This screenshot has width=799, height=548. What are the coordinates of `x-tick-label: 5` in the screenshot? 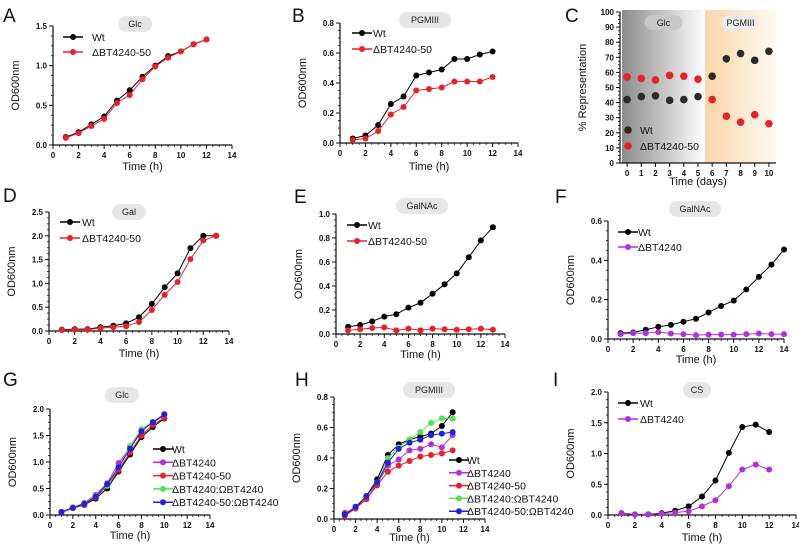 It's located at (698, 173).